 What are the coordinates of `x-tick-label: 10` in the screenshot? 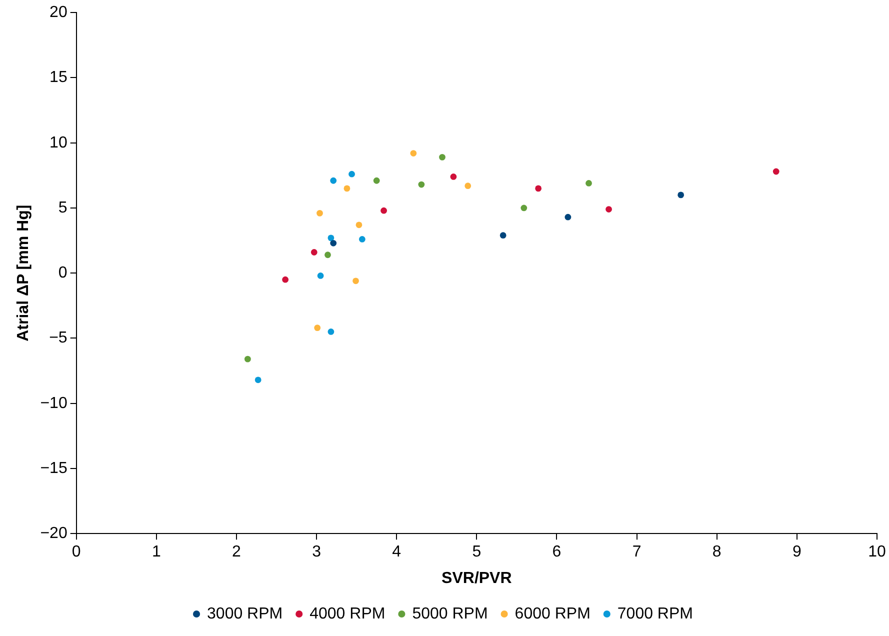 It's located at (877, 552).